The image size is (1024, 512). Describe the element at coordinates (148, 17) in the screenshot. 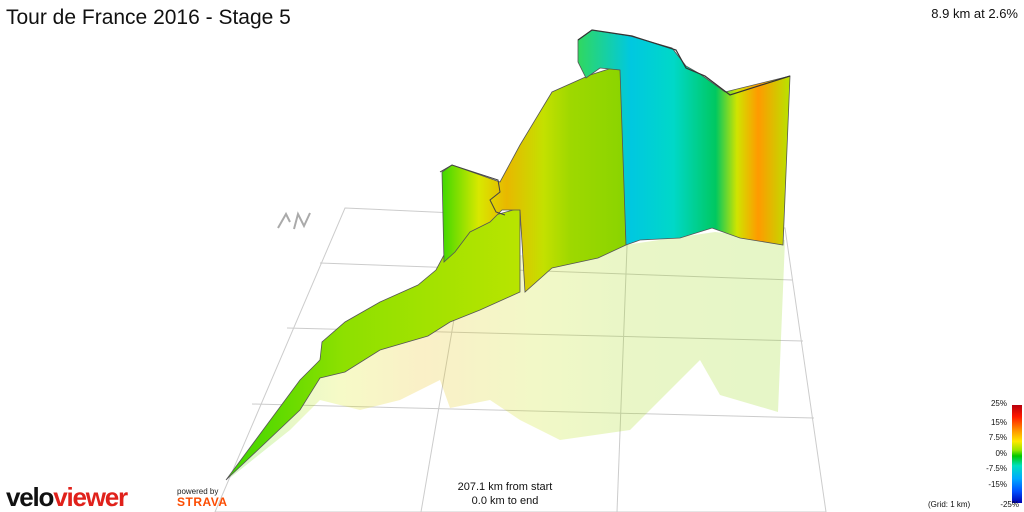

I see `page-title: Tour de France 2016 - Stage 5` at that location.